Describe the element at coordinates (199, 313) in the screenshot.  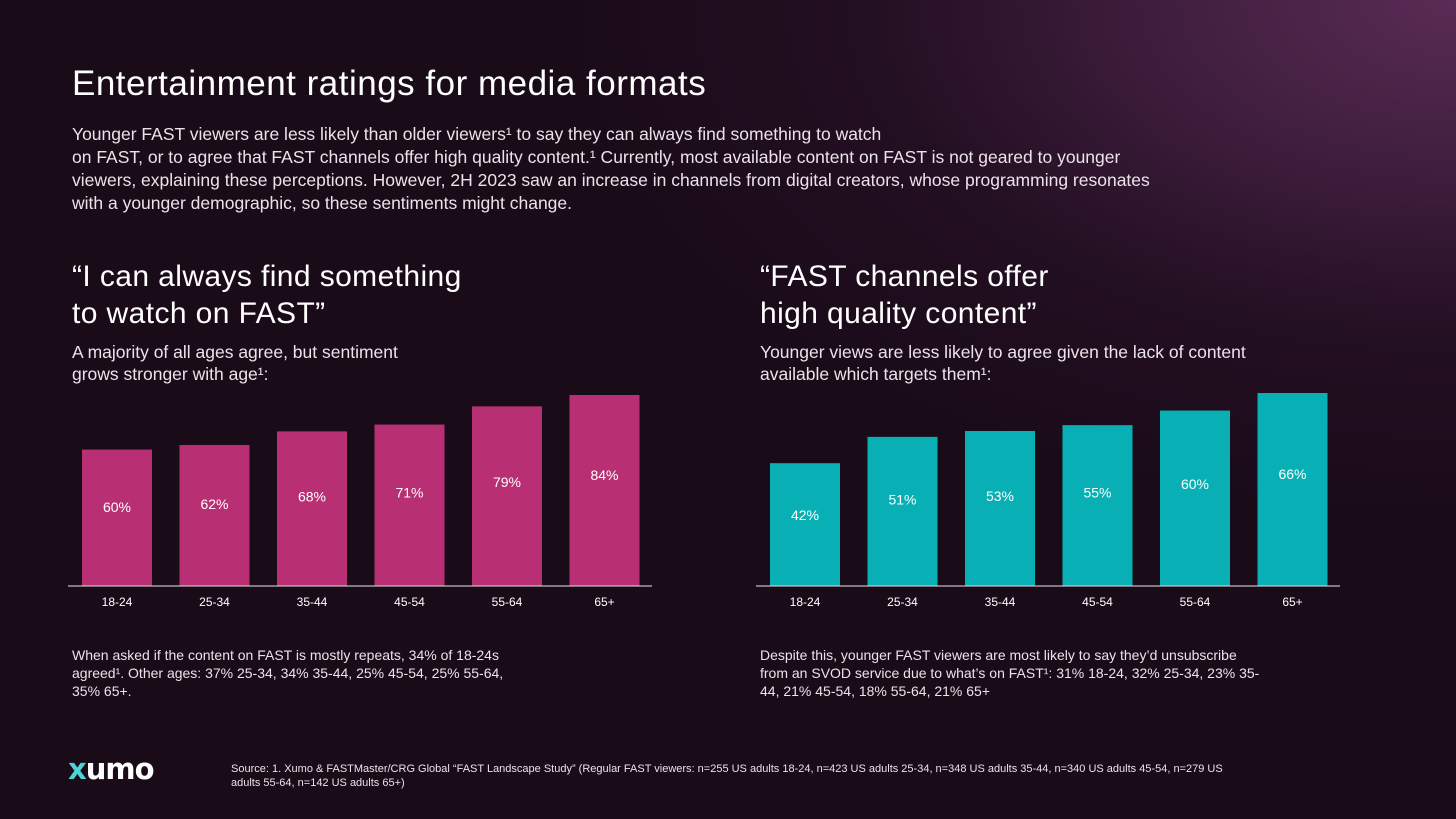
I see `quote-line: to watch on FAST”` at that location.